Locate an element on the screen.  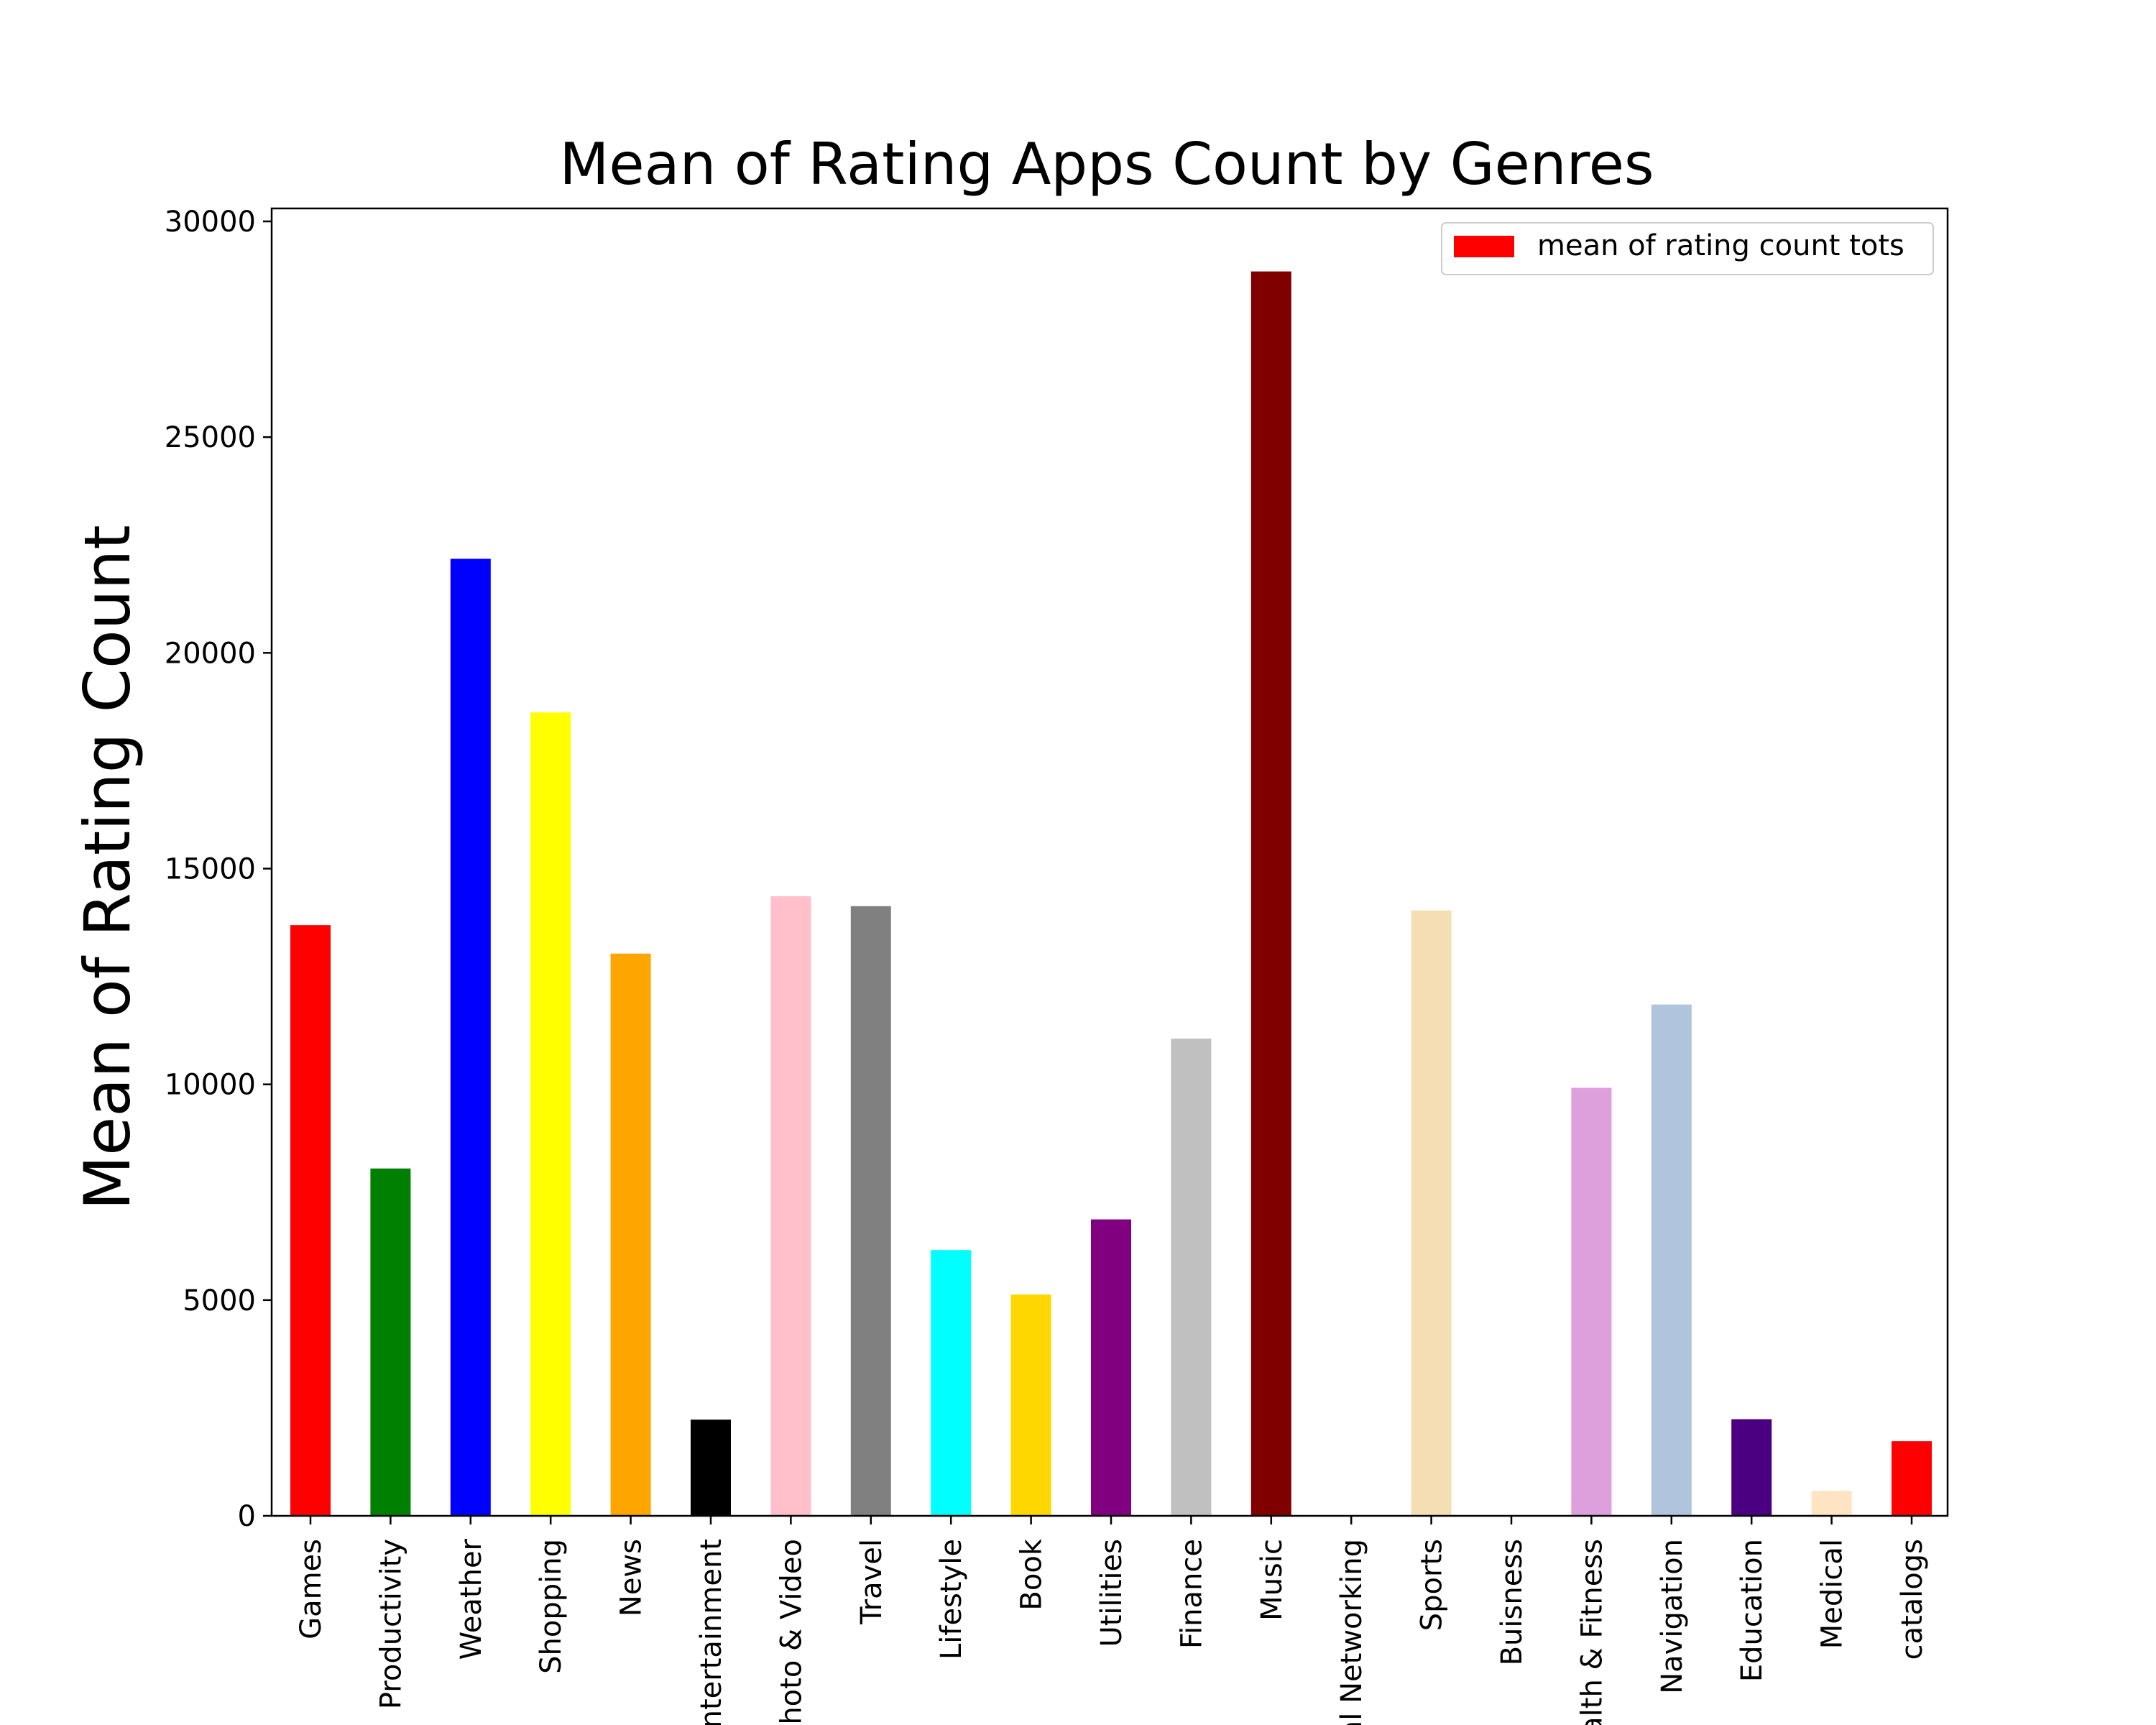
x-tick-label: Education is located at coordinates (1752, 1610).